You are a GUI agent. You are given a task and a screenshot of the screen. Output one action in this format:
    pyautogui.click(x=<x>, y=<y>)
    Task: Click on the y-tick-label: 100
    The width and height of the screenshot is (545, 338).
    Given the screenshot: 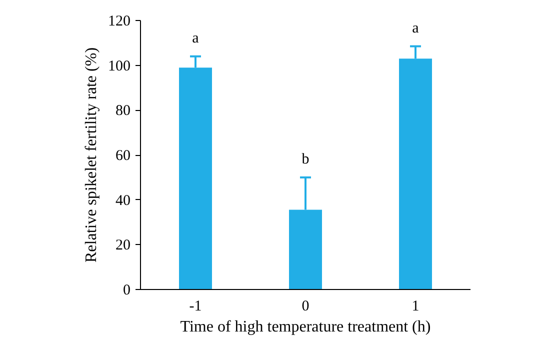 What is the action you would take?
    pyautogui.click(x=119, y=66)
    